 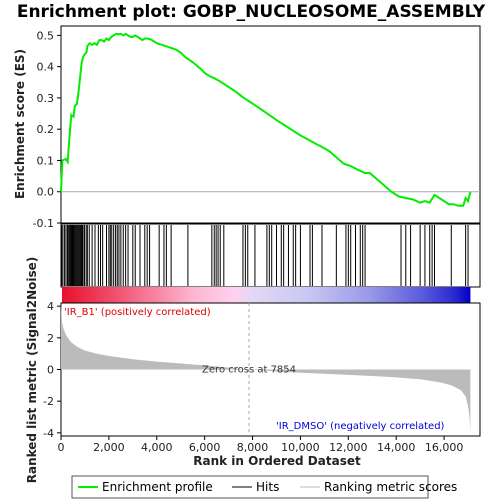 What do you see at coordinates (360, 426) in the screenshot?
I see `negative-label: 'IR_DMSO' (negatively correlated)` at bounding box center [360, 426].